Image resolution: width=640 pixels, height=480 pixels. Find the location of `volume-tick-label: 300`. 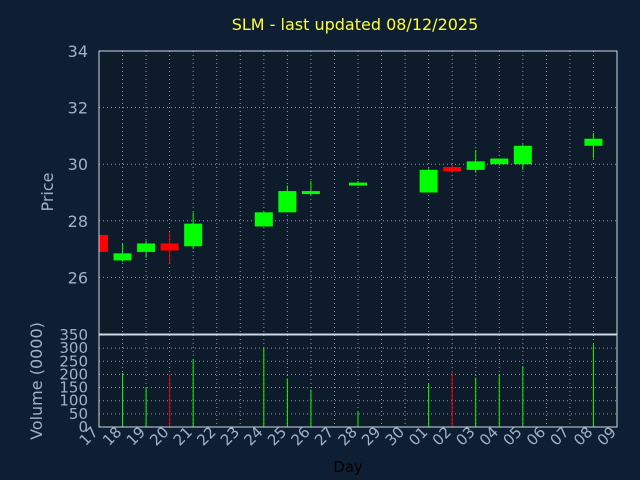

volume-tick-label: 300 is located at coordinates (73, 348).